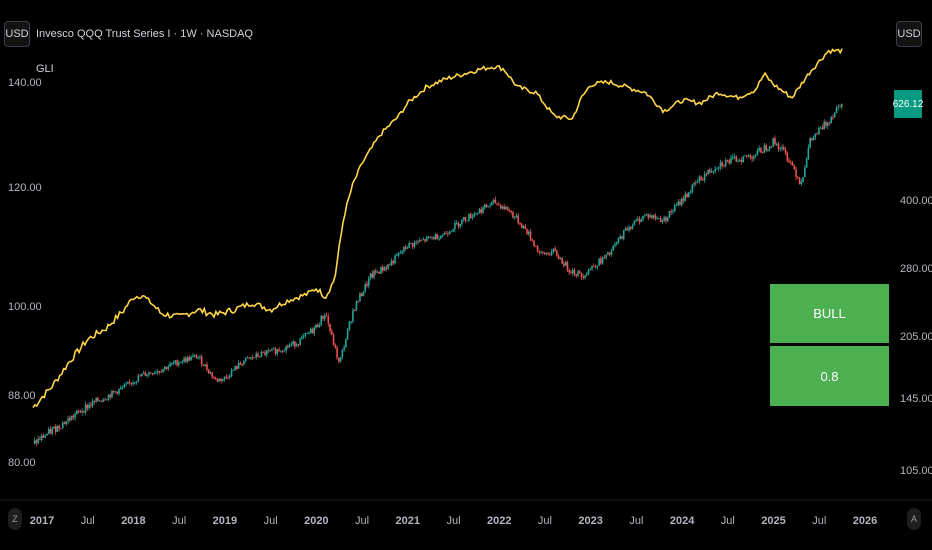 Image resolution: width=932 pixels, height=550 pixels. What do you see at coordinates (829, 376) in the screenshot?
I see `signal-score-box: 0.8` at bounding box center [829, 376].